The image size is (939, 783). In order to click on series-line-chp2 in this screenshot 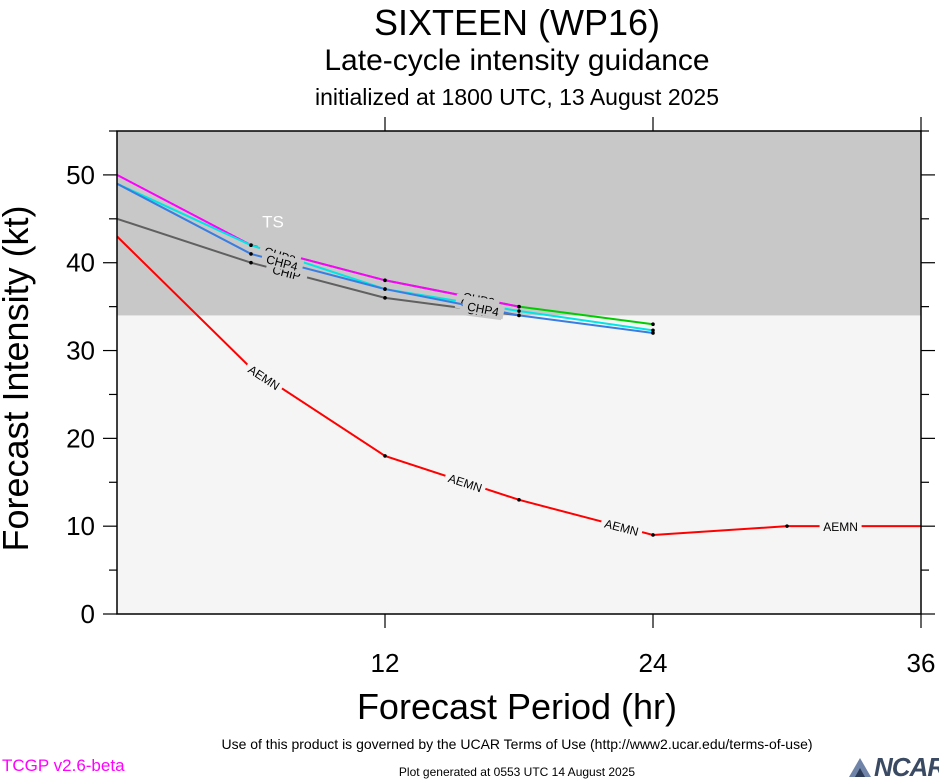, I will do `click(318, 241)`.